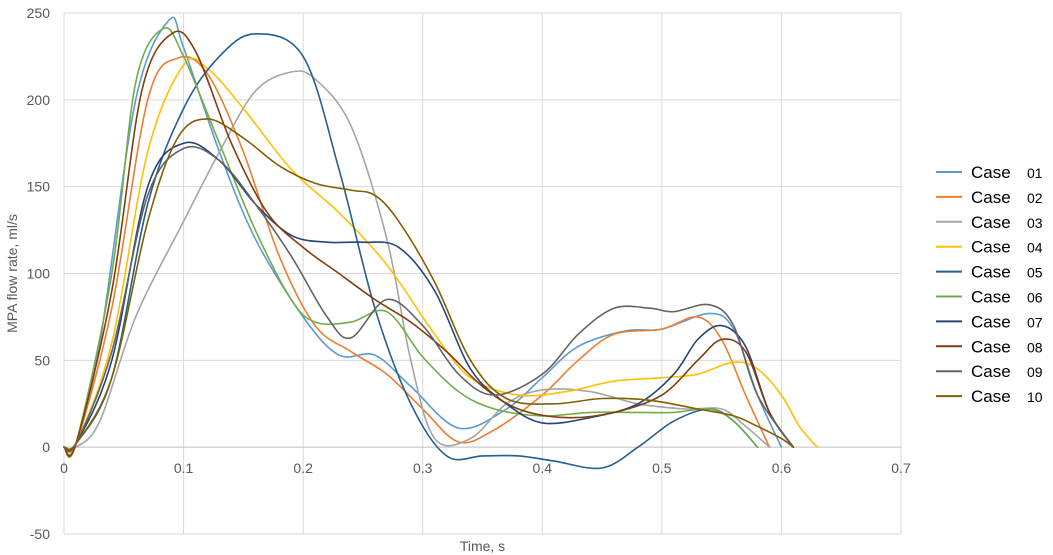  What do you see at coordinates (39, 13) in the screenshot?
I see `y-tick-label: 250` at bounding box center [39, 13].